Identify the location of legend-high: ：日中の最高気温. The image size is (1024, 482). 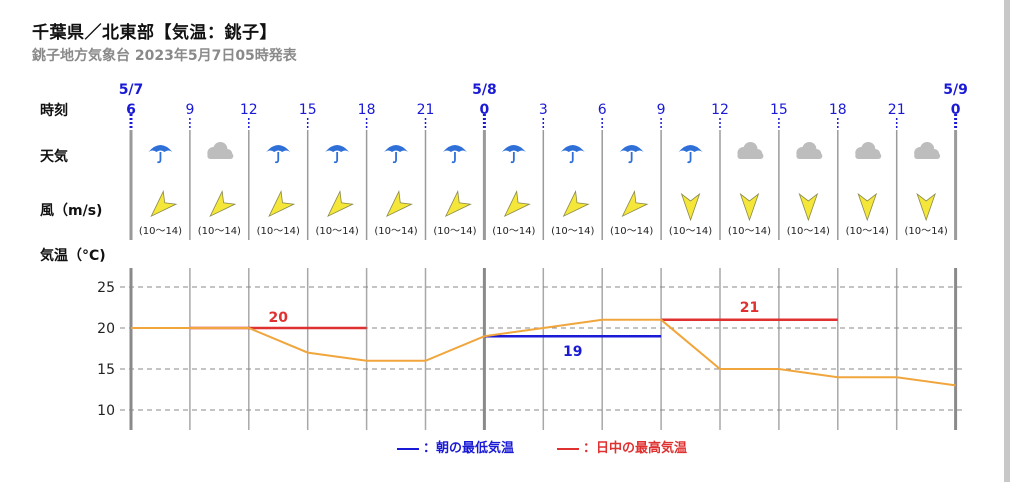
(622, 446).